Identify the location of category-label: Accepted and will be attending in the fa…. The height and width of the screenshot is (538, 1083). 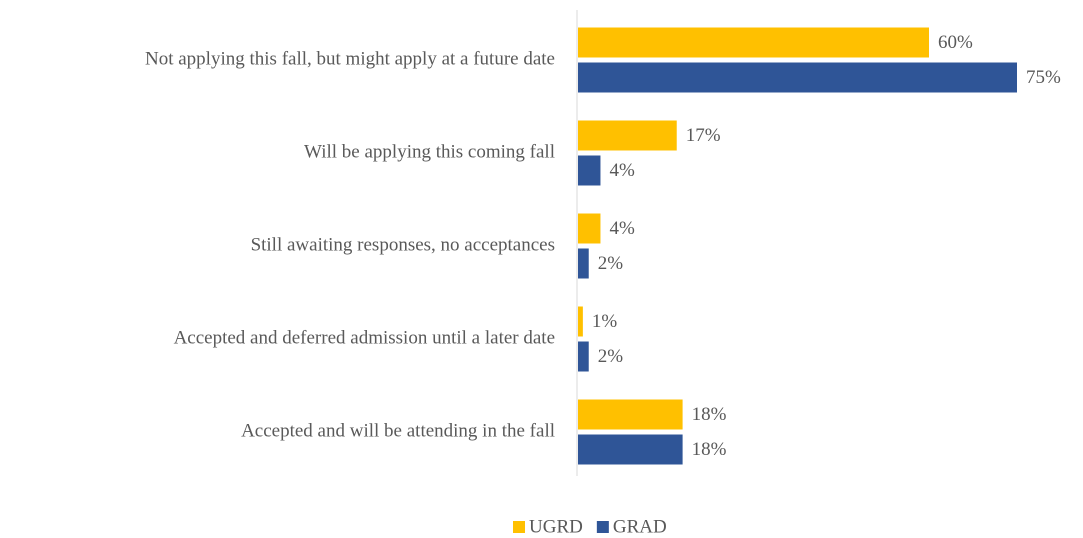
(398, 430).